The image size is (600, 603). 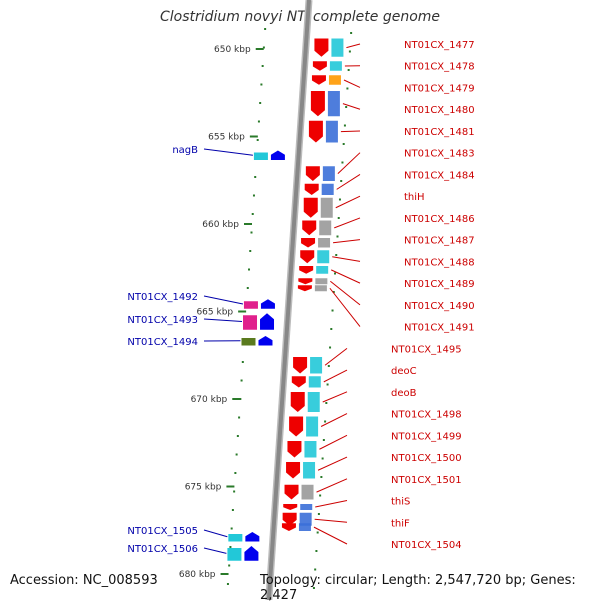 What do you see at coordinates (439, 132) in the screenshot?
I see `gene-label: NT01CX_1481` at bounding box center [439, 132].